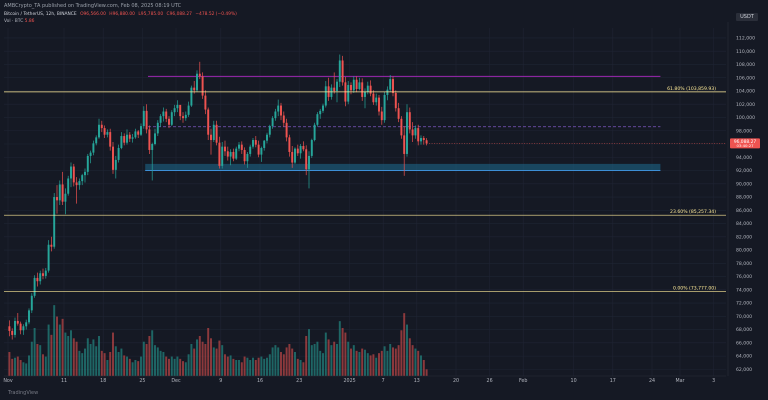 This screenshot has width=768, height=400. Describe the element at coordinates (744, 264) in the screenshot. I see `price-tick-label: 78,000` at that location.